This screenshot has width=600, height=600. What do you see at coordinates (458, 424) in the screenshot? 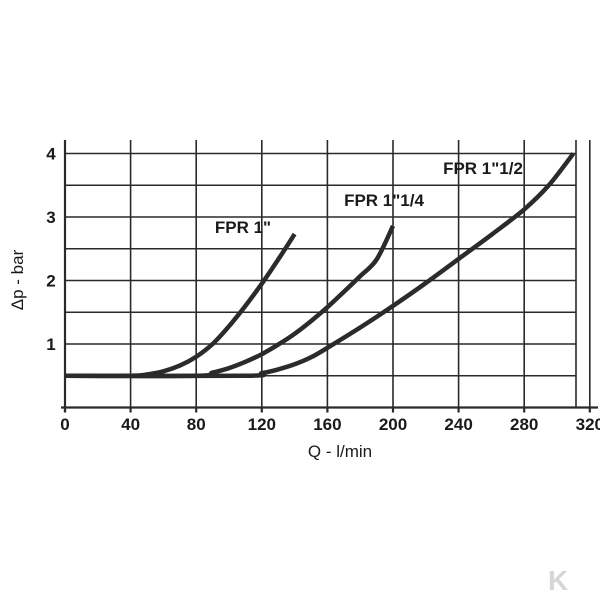
I see `x-tick-label: 240` at bounding box center [458, 424].